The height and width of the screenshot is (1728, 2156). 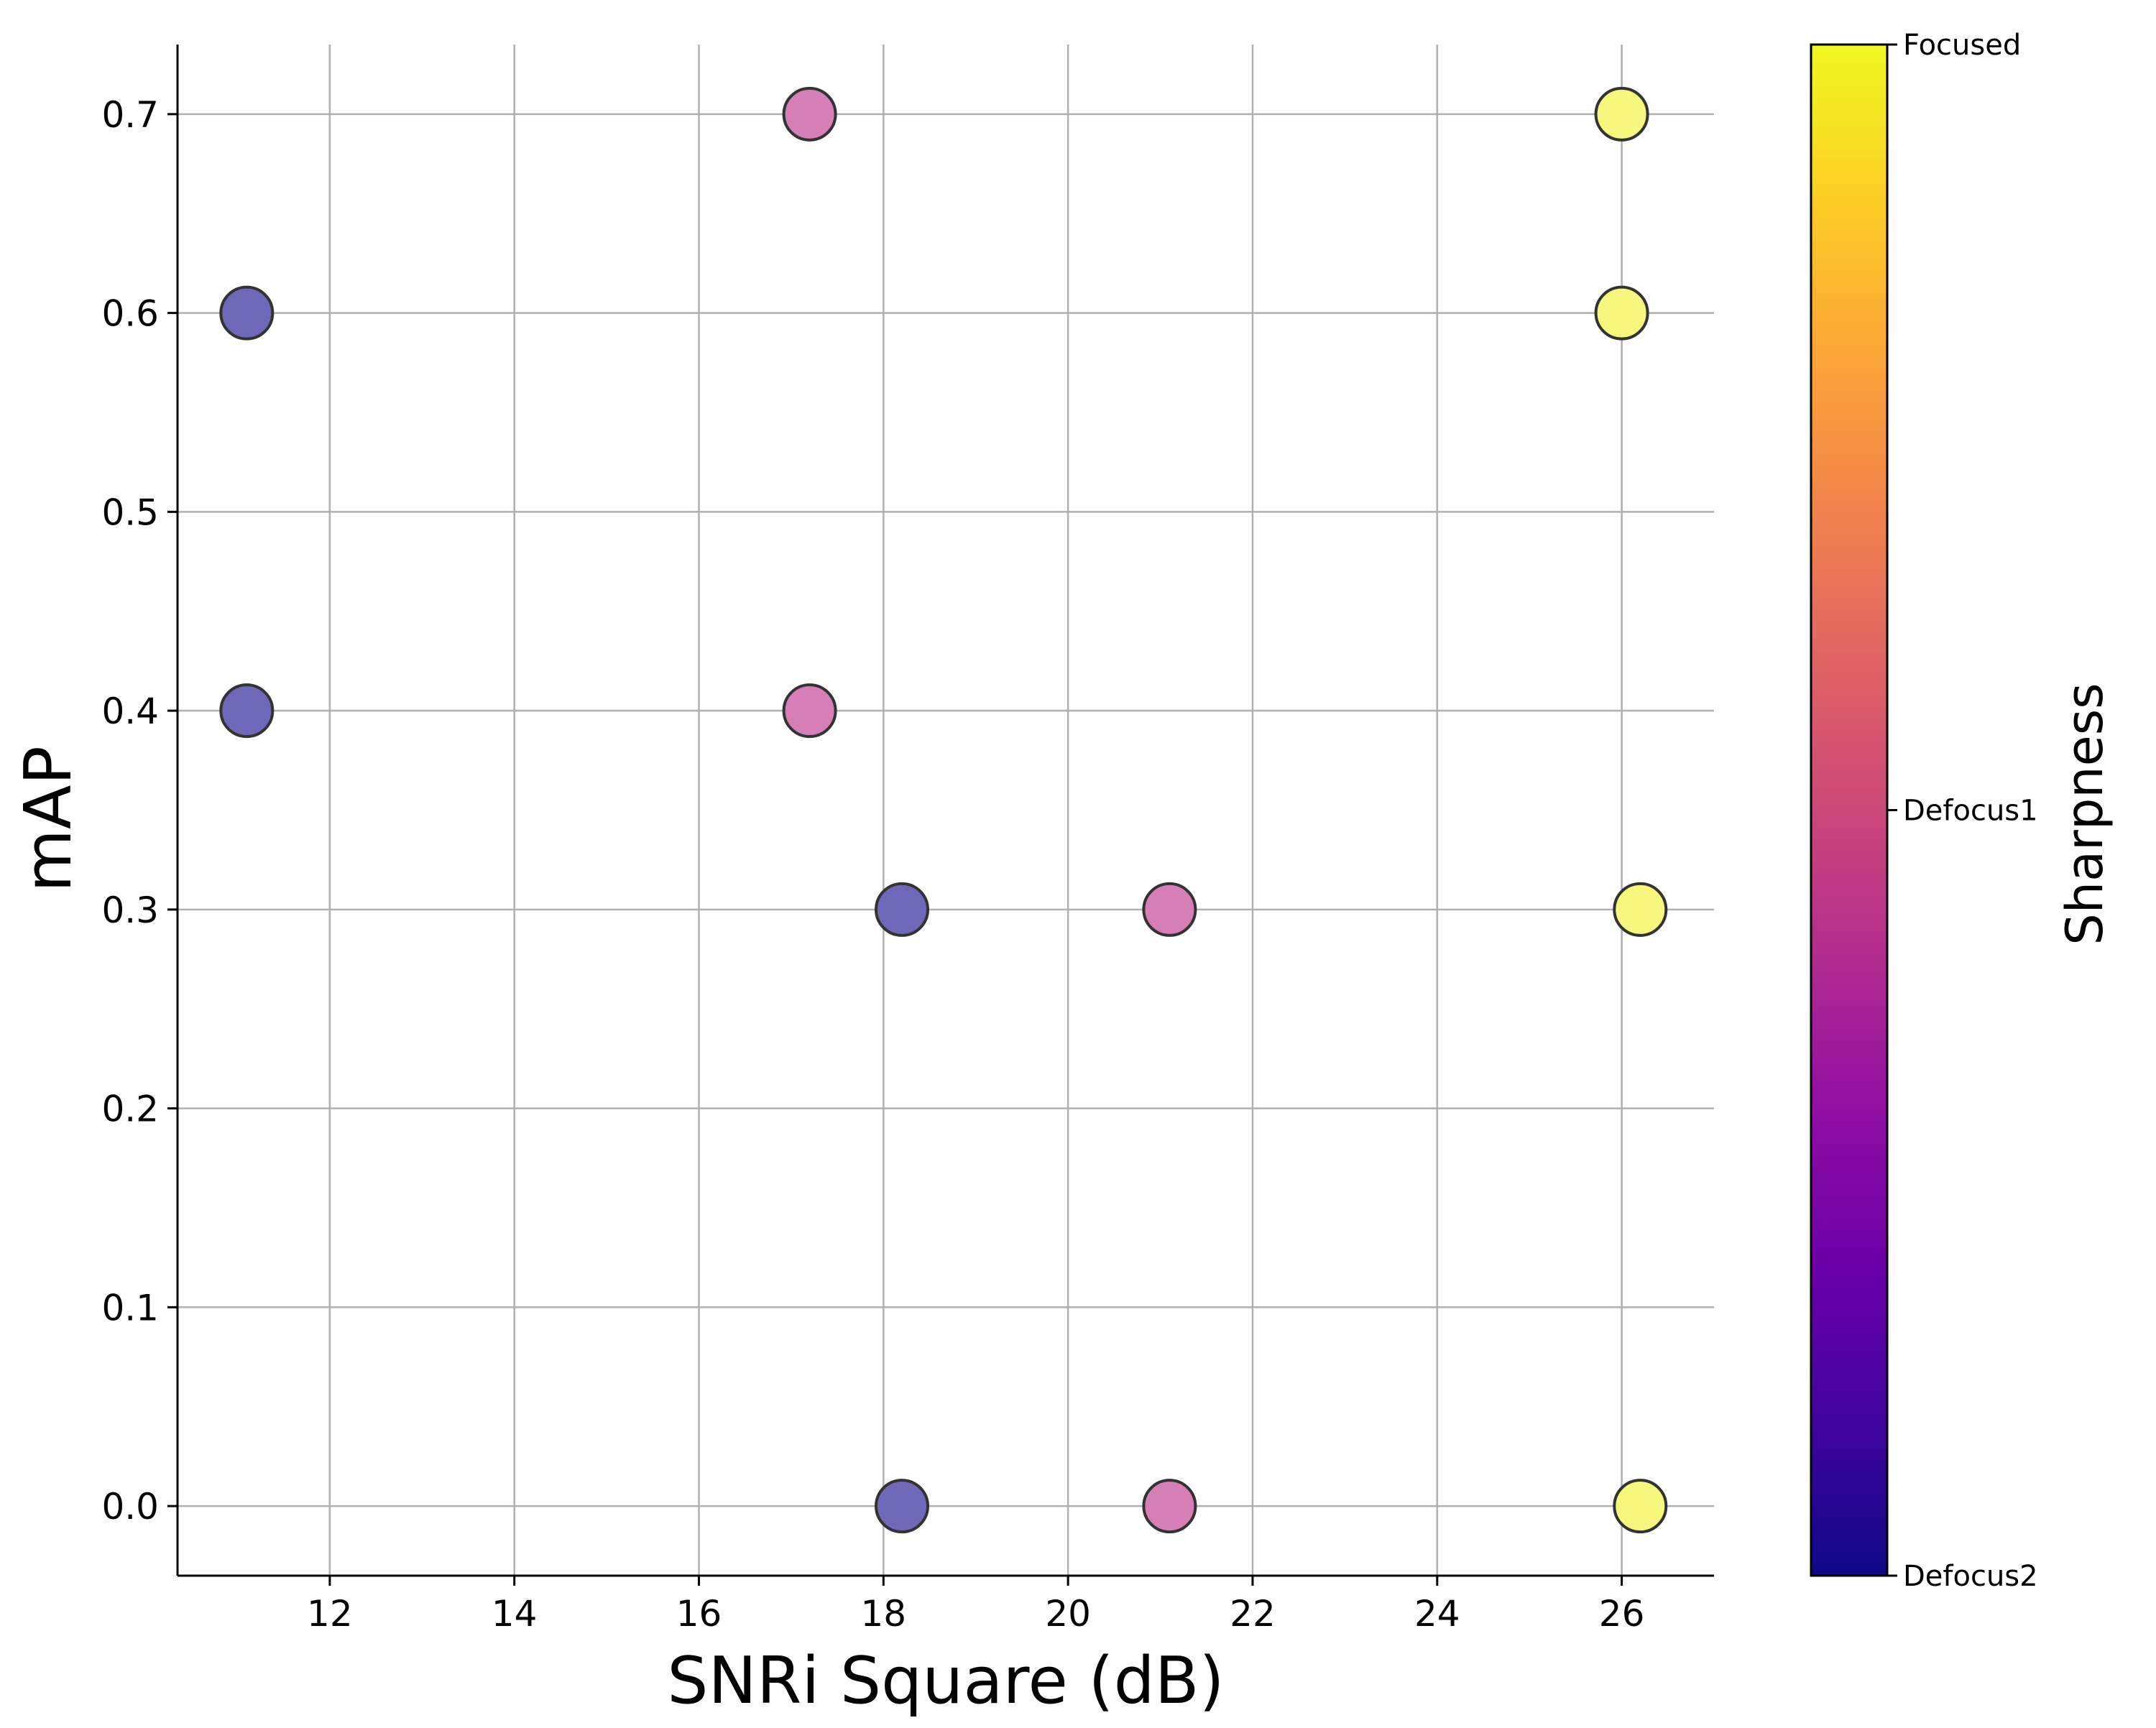 I want to click on x-tick-label: 16, so click(x=699, y=1614).